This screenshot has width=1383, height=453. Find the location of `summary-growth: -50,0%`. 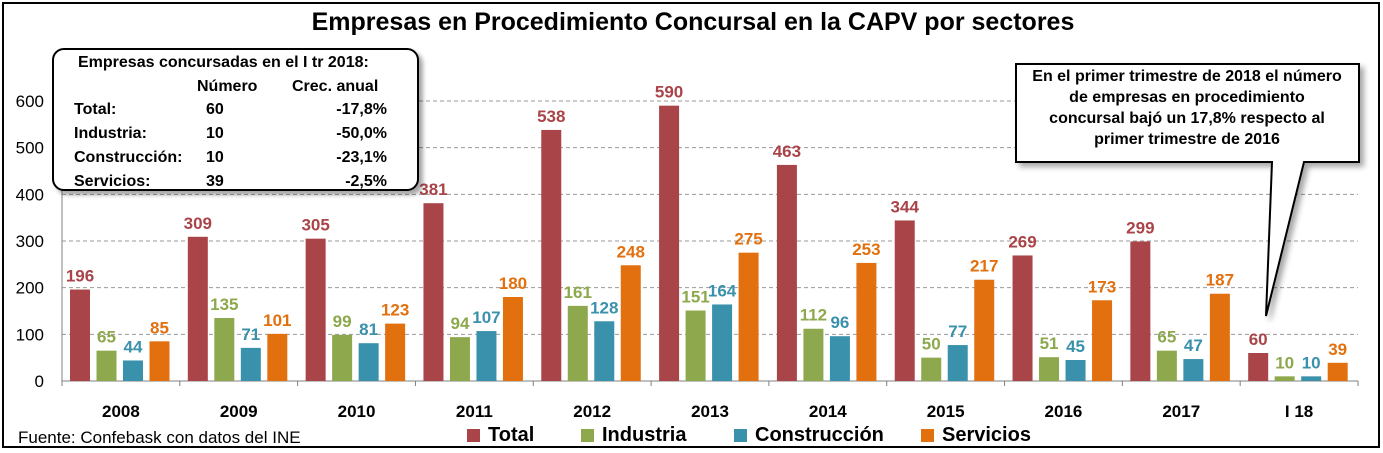

summary-growth: -50,0% is located at coordinates (361, 133).